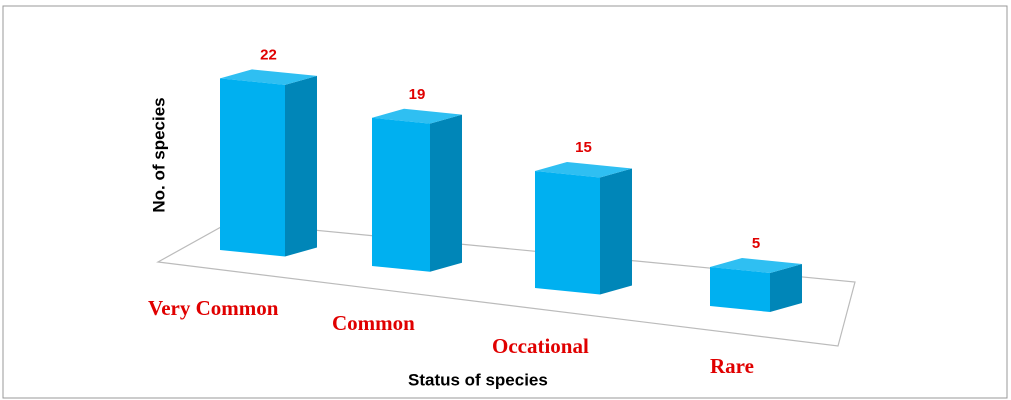 The image size is (1011, 400). I want to click on x-tick-label: Occational, so click(540, 346).